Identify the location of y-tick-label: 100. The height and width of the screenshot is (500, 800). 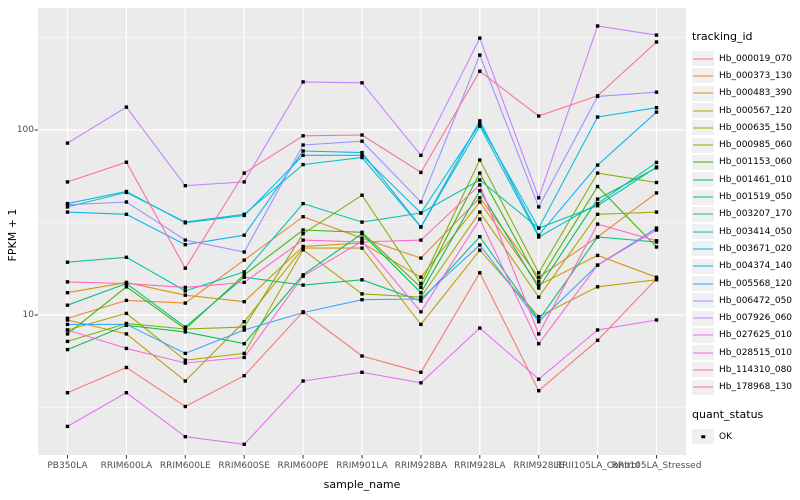
(25, 130).